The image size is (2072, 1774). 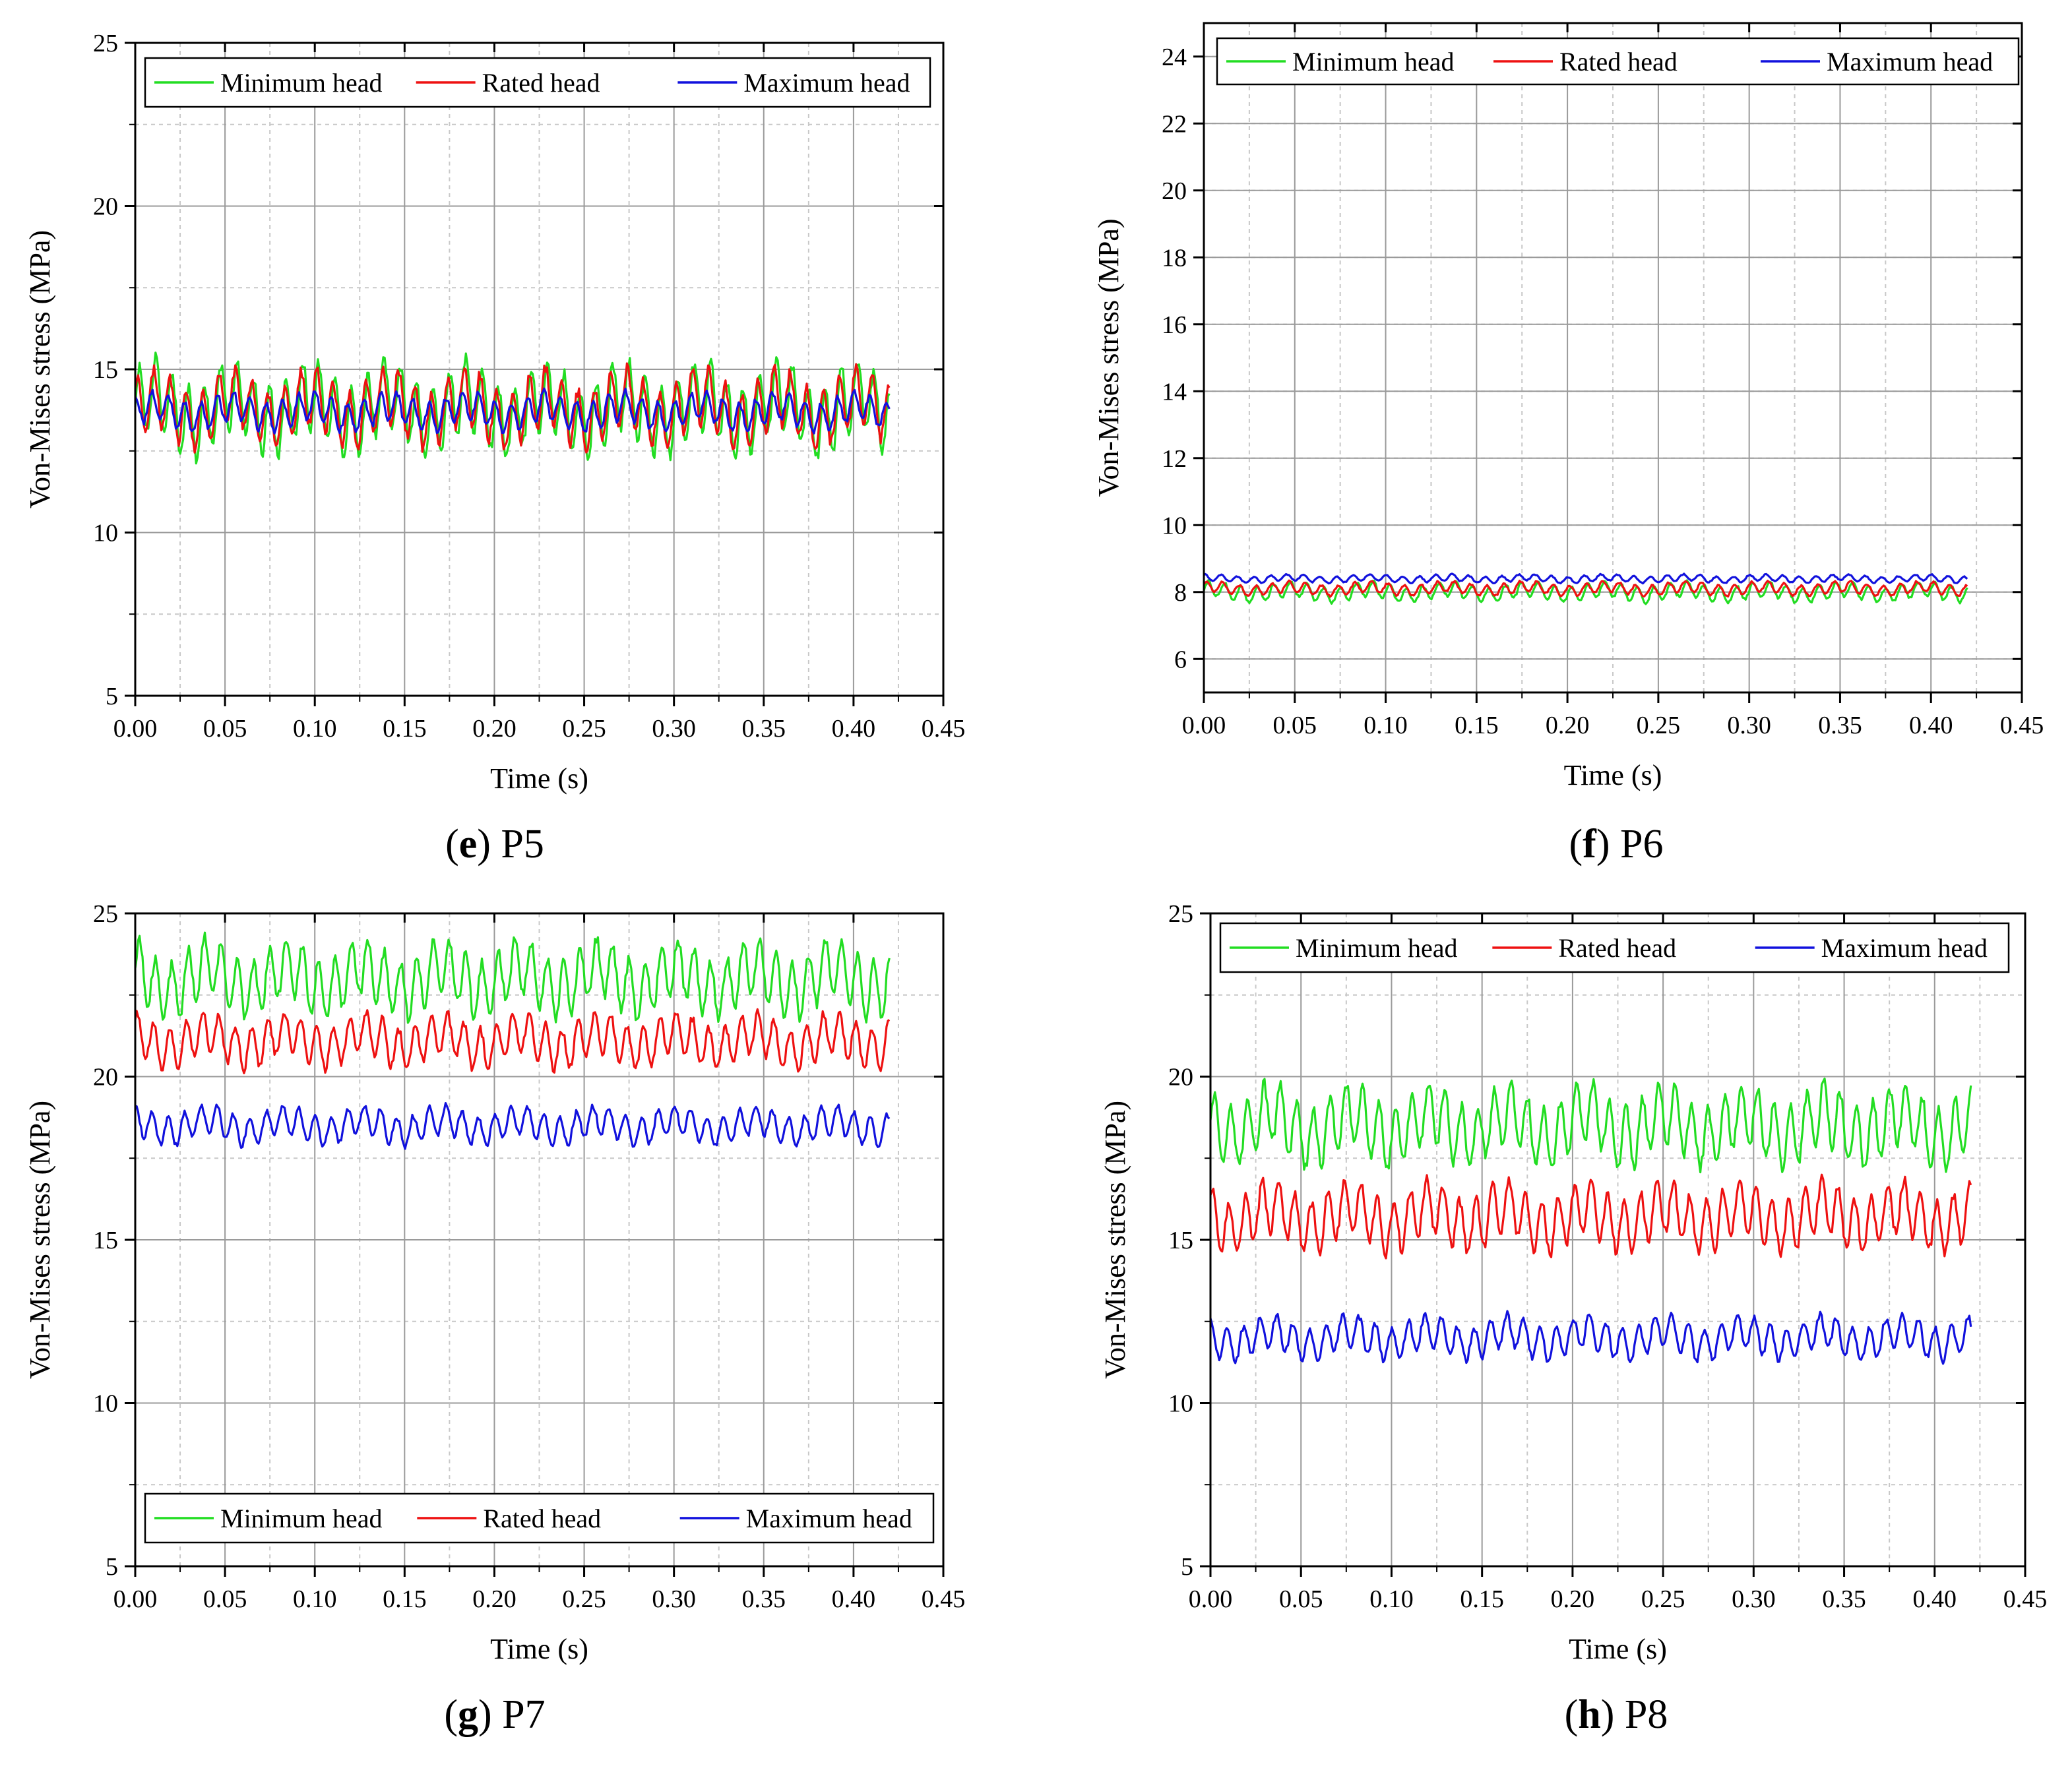 What do you see at coordinates (1180, 659) in the screenshot?
I see `y-tick-label: 6` at bounding box center [1180, 659].